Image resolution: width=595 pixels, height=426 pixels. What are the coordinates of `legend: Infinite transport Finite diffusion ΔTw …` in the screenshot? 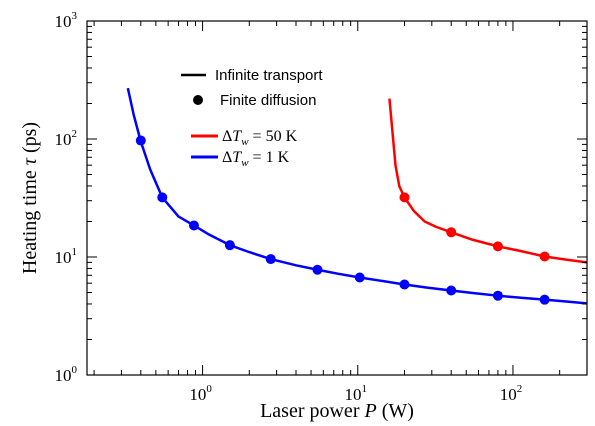 It's located at (252, 118).